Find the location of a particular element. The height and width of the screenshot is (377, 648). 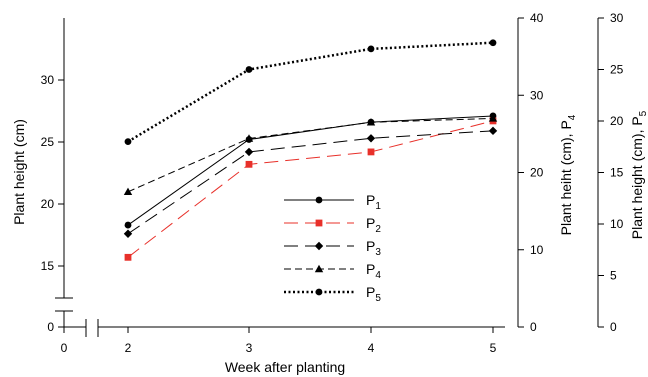

x-axis-tick-label: 0 is located at coordinates (64, 348).